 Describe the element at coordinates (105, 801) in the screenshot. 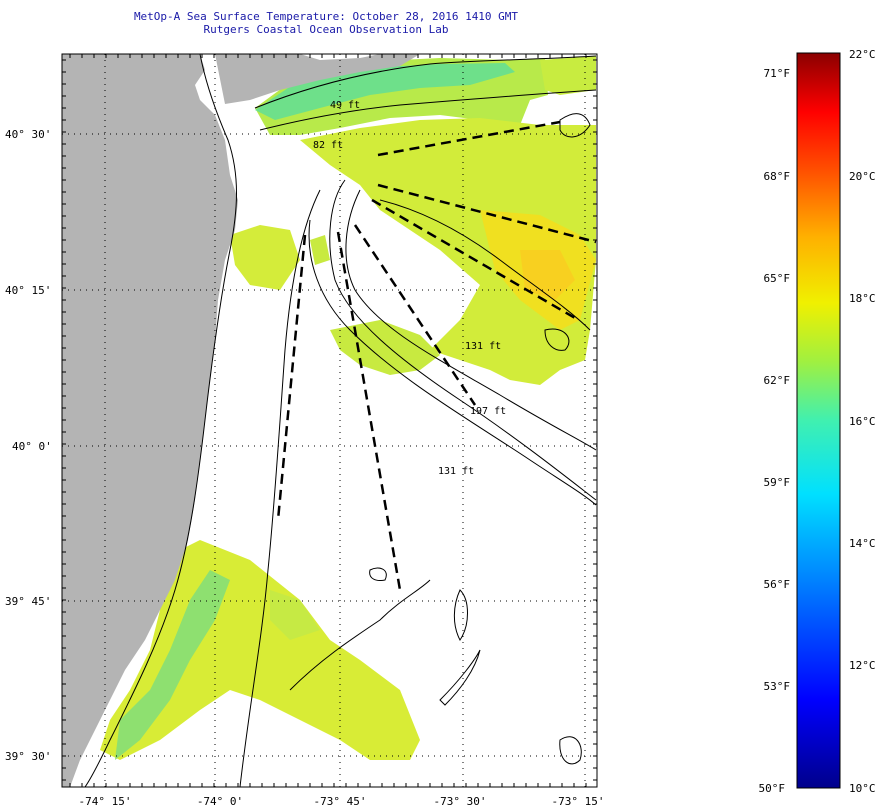

I see `lon-label: -74° 15'` at that location.